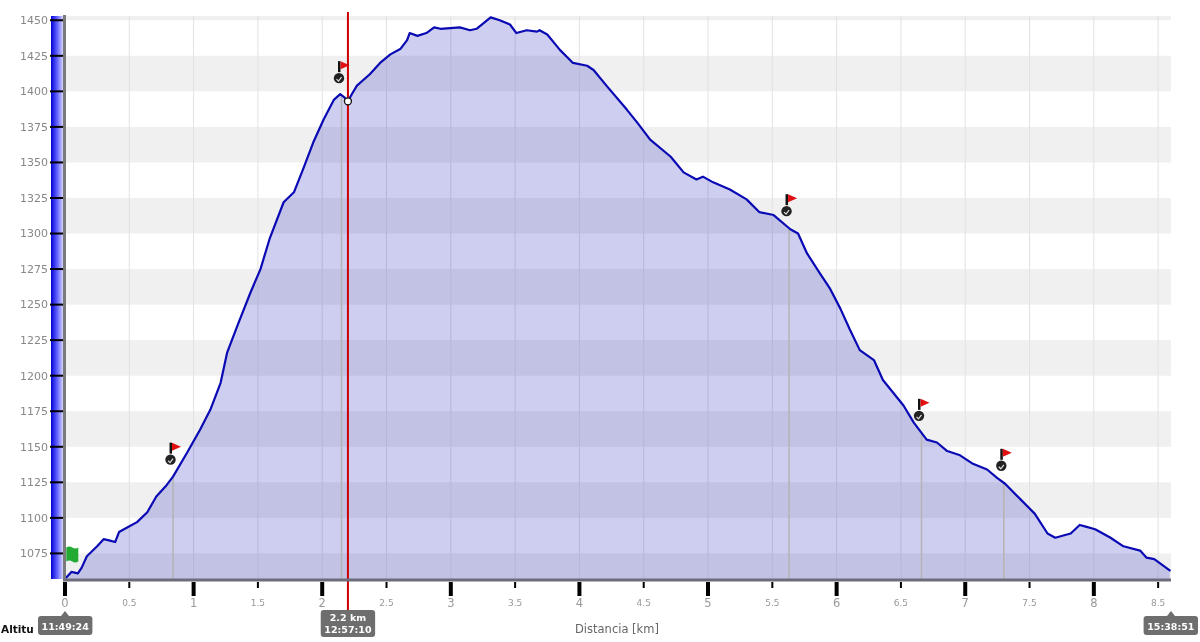 This screenshot has height=642, width=1200. I want to click on y-tick-label: 1075, so click(34, 554).